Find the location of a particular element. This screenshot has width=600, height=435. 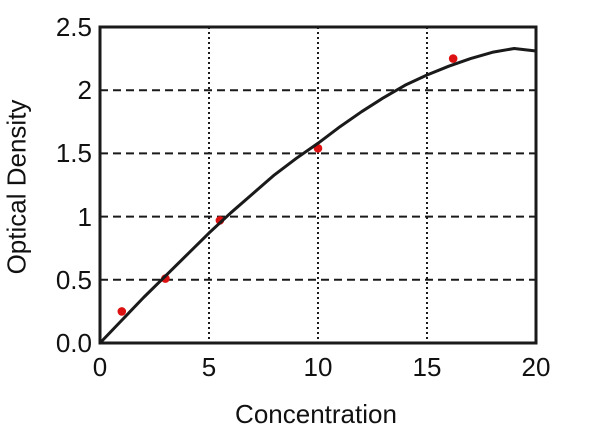

y-axis-title: Optical Density is located at coordinates (16, 187).